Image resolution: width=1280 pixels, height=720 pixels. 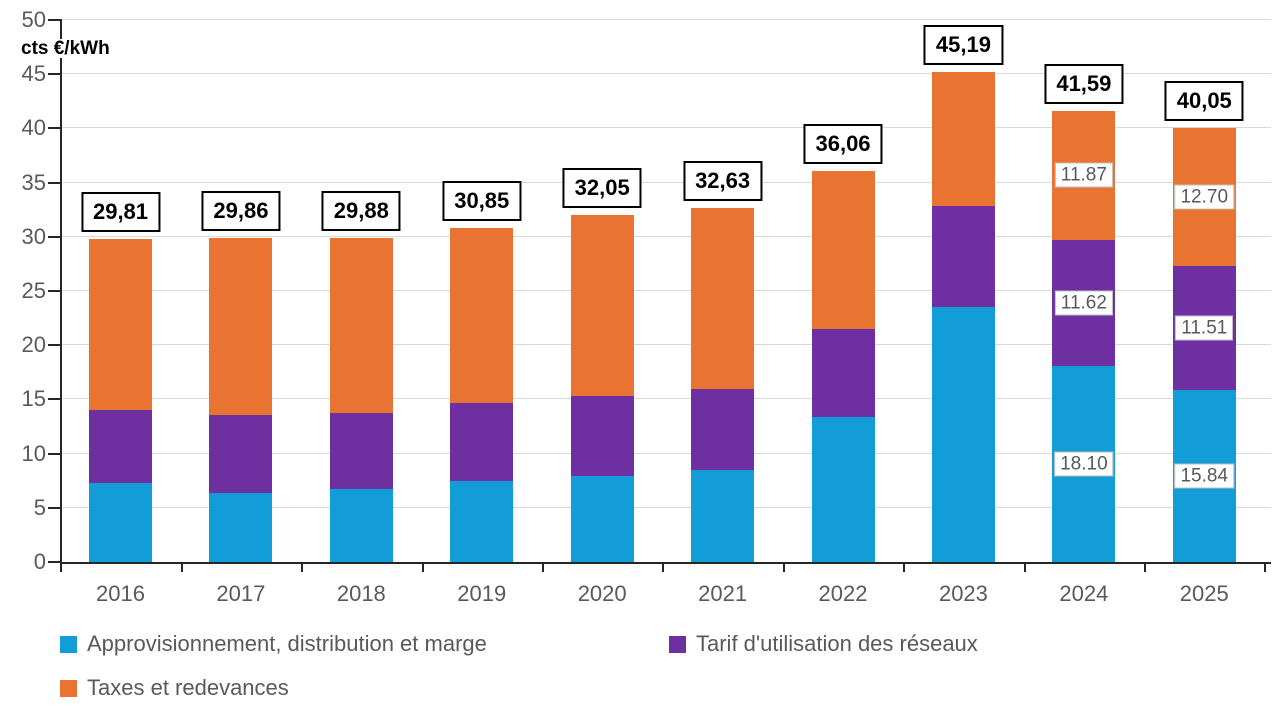 I want to click on x-axis-label-2023: 2023, so click(x=963, y=593).